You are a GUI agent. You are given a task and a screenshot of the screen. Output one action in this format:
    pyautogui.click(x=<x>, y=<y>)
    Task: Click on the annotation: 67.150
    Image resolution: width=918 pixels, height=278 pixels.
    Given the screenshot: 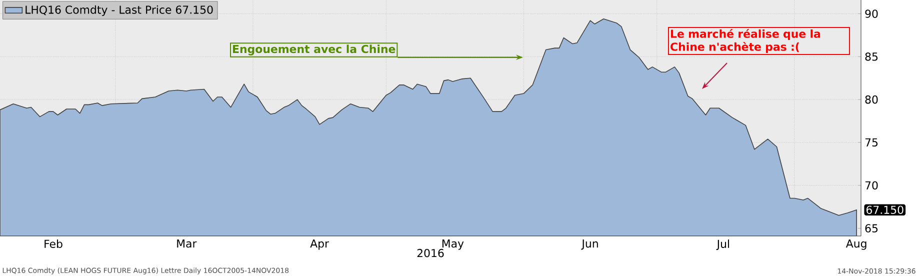 What is the action you would take?
    pyautogui.click(x=885, y=210)
    